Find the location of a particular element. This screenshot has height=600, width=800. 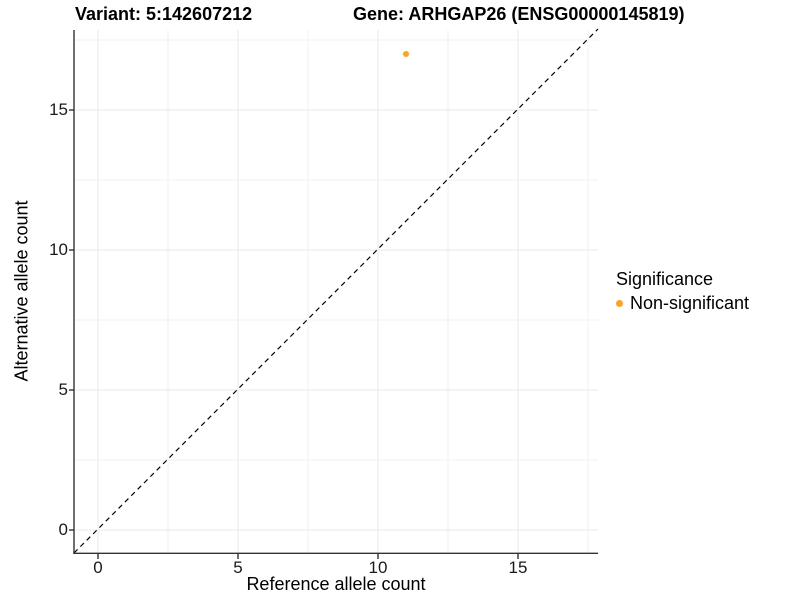

legend-item-non-significant: Non-significant is located at coordinates (682, 303).